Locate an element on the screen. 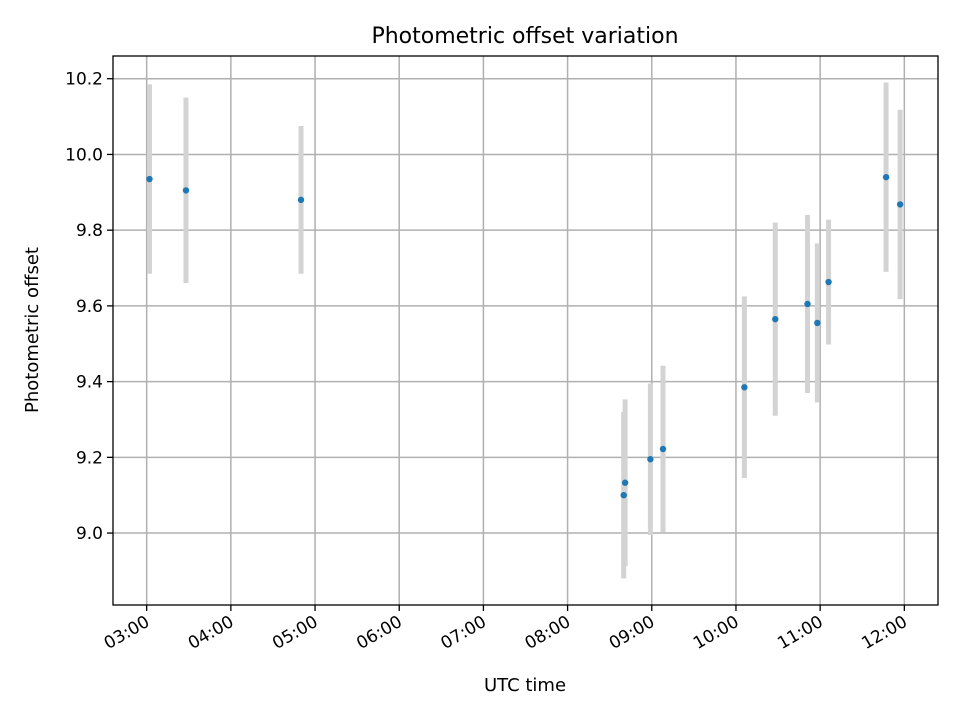 This screenshot has height=720, width=960. chart-title: Photometric offset variation is located at coordinates (524, 36).